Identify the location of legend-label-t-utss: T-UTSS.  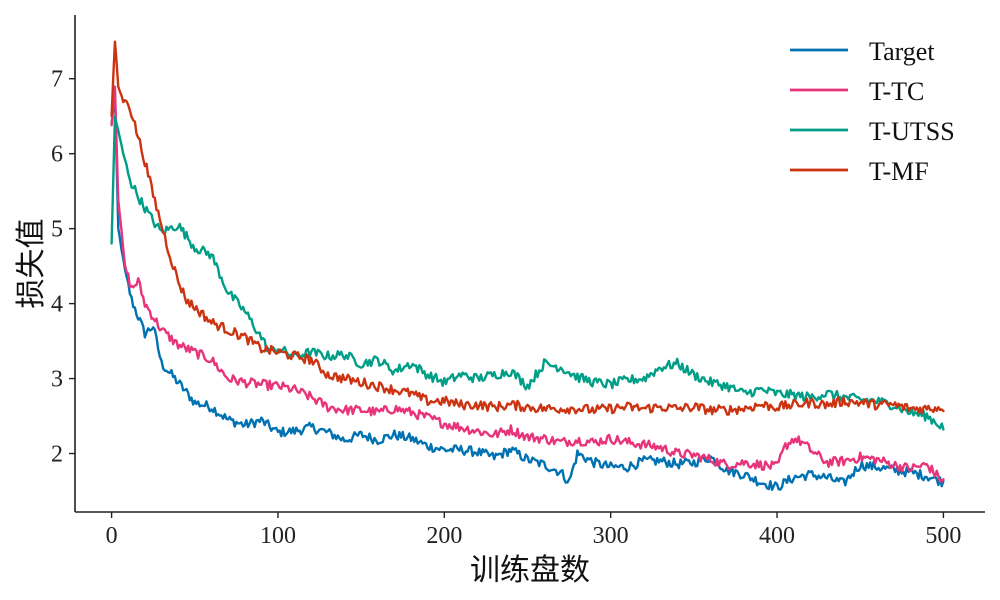
(912, 131).